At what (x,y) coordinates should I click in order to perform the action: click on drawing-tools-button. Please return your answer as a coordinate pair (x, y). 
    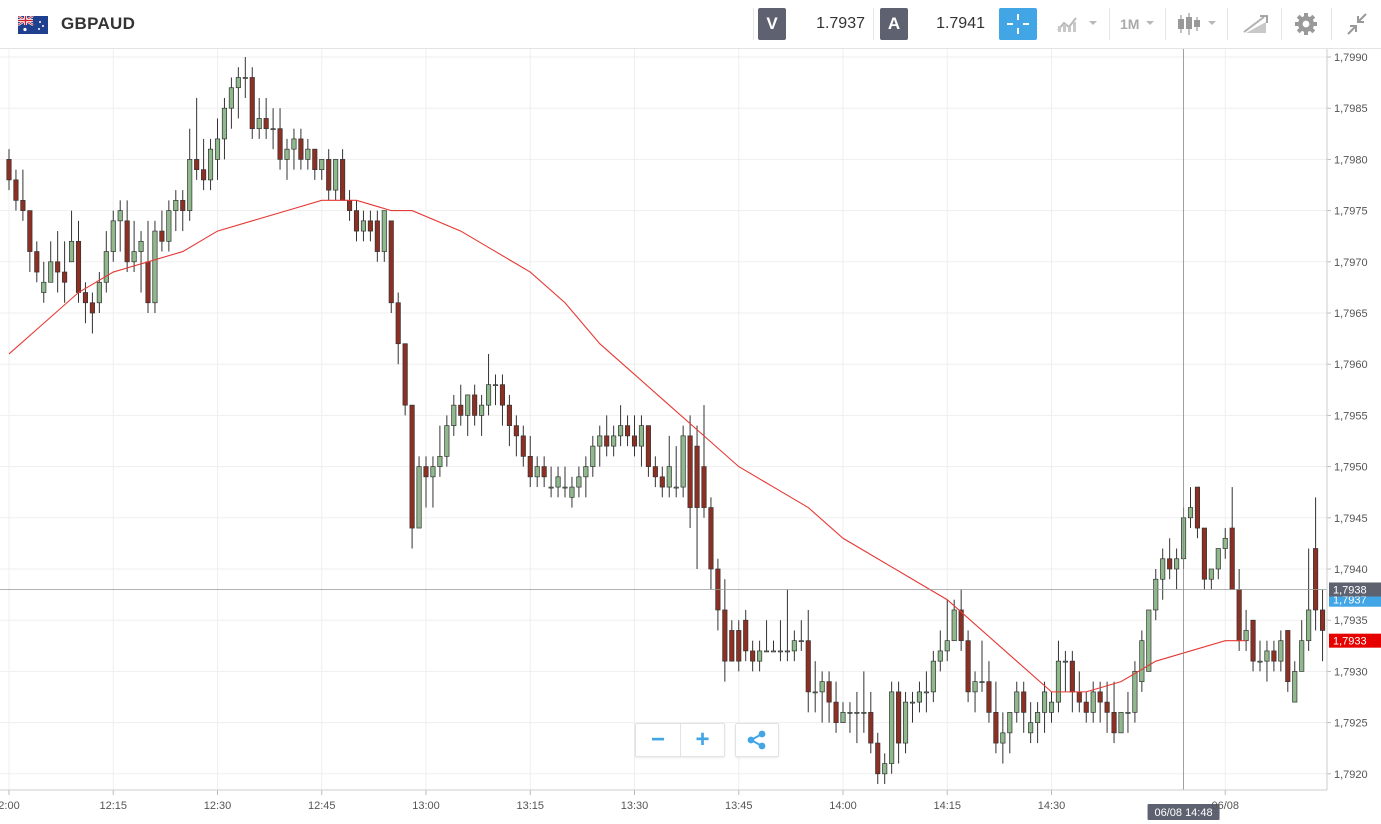
    Looking at the image, I should click on (1256, 24).